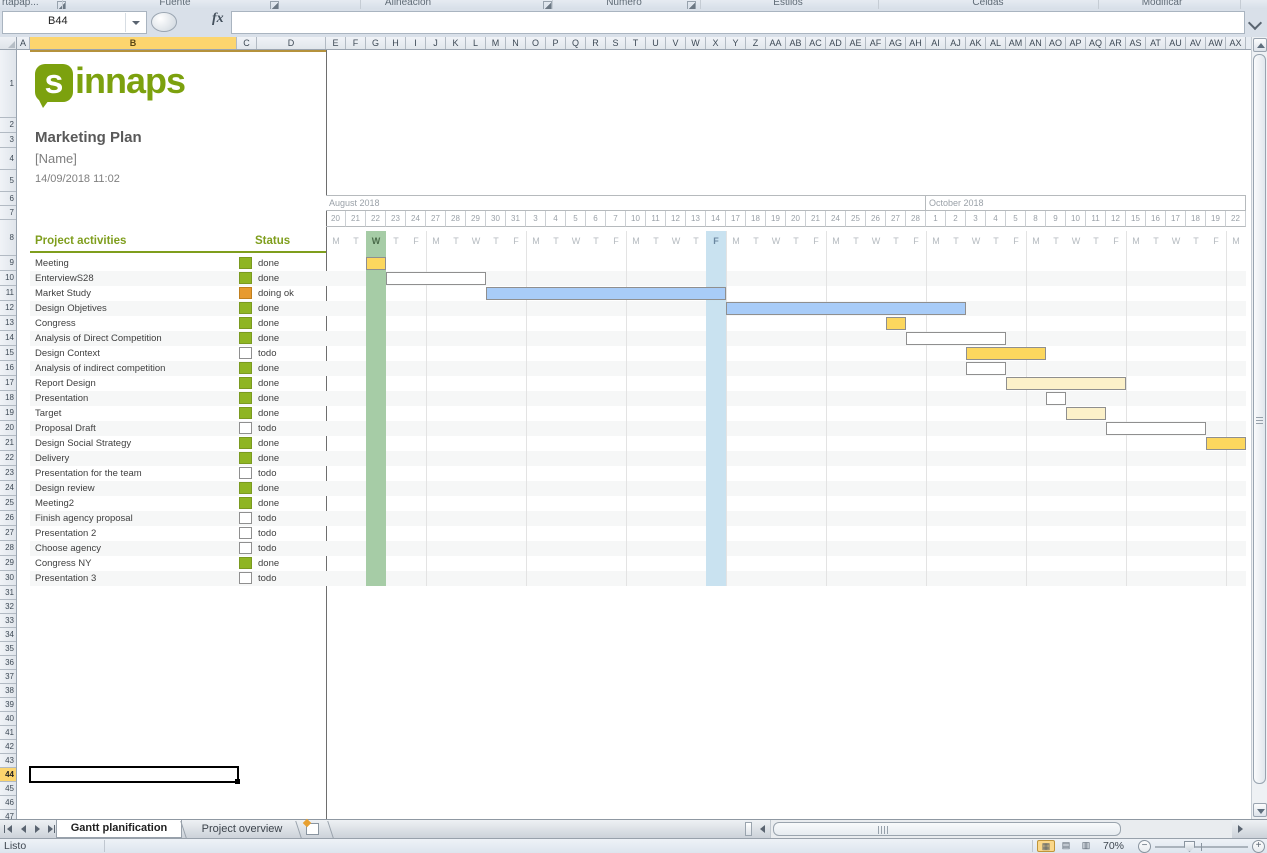  I want to click on zoom-in-button: +, so click(1258, 846).